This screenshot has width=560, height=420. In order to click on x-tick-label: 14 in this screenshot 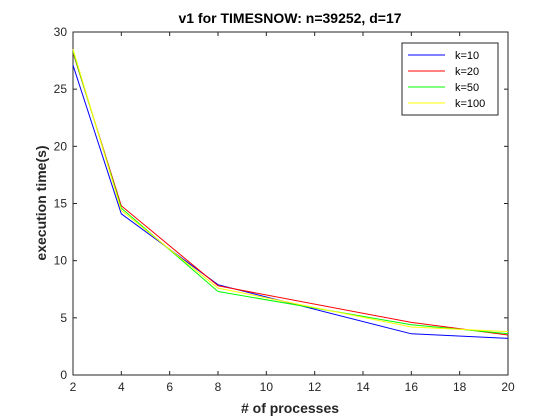, I will do `click(363, 387)`.